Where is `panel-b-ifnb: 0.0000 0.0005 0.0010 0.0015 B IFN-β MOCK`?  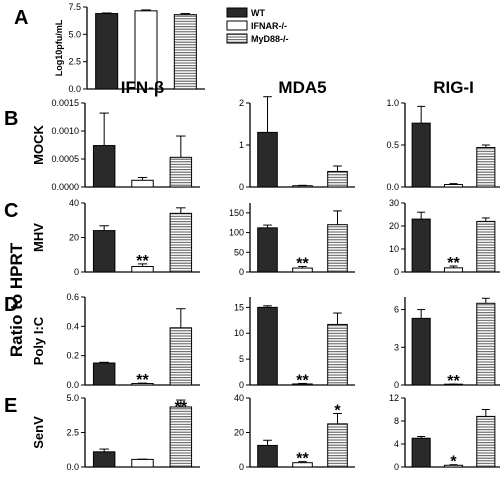 panel-b-ifnb: 0.0000 0.0005 0.0010 0.0015 B IFN-β MOCK is located at coordinates (102, 135).